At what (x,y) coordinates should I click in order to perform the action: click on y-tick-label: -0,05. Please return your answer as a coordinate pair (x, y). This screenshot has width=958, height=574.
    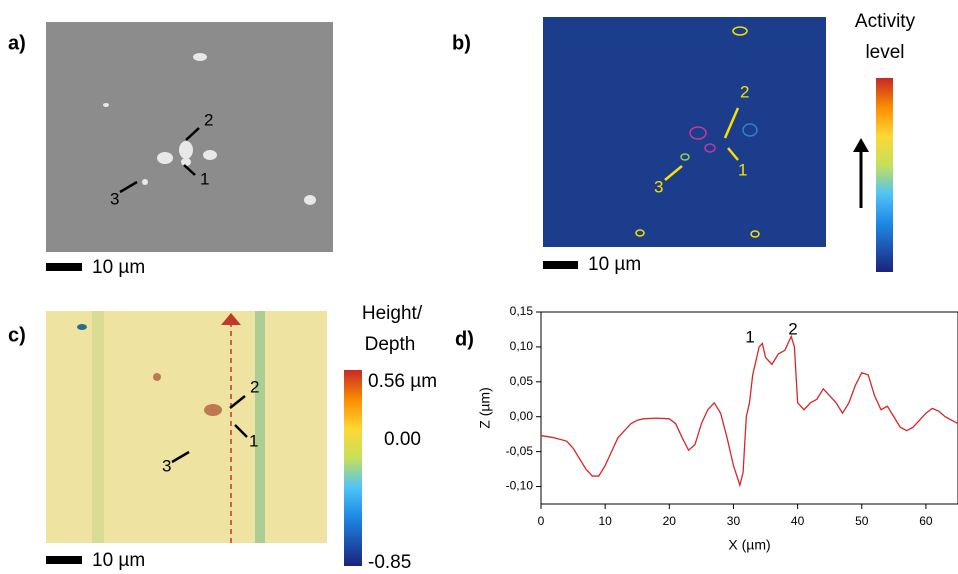
    Looking at the image, I should click on (520, 451).